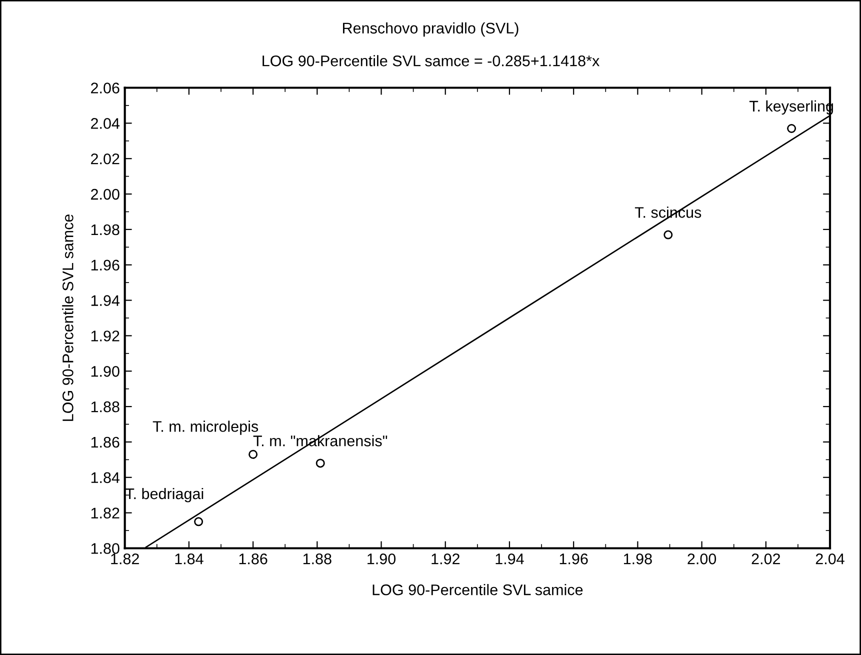 The image size is (861, 655). What do you see at coordinates (638, 559) in the screenshot?
I see `x-tick-label: 1.98` at bounding box center [638, 559].